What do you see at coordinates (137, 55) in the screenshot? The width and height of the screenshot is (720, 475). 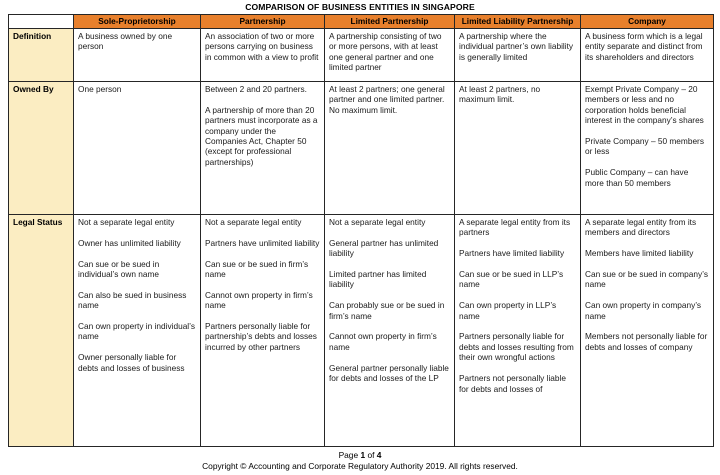 I see `cell-definition-sole-proprietorship: A business owned by one person` at bounding box center [137, 55].